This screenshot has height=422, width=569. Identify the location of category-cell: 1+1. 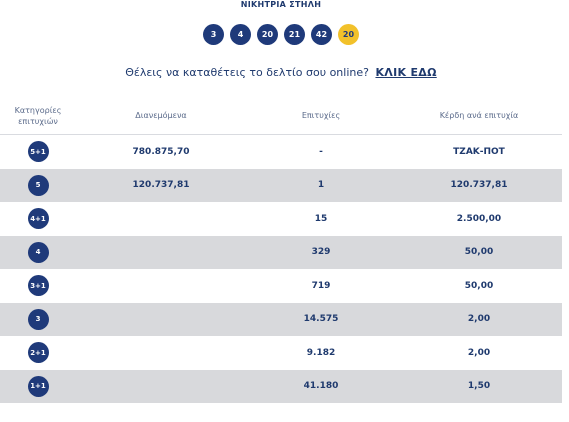
(38, 386).